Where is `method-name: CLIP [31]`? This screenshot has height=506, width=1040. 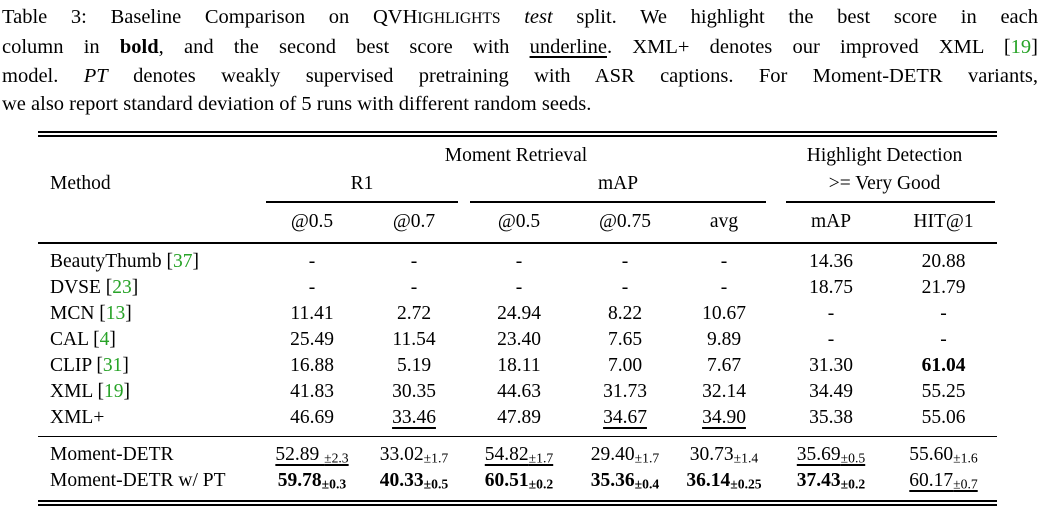 method-name: CLIP [31] is located at coordinates (149, 366).